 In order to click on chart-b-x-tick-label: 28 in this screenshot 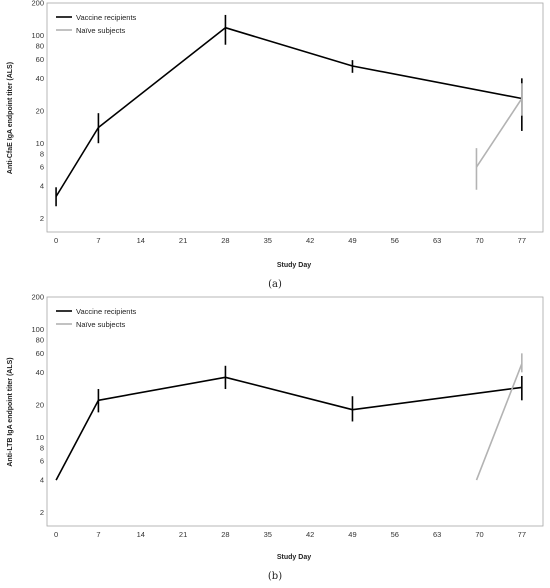, I will do `click(225, 534)`.